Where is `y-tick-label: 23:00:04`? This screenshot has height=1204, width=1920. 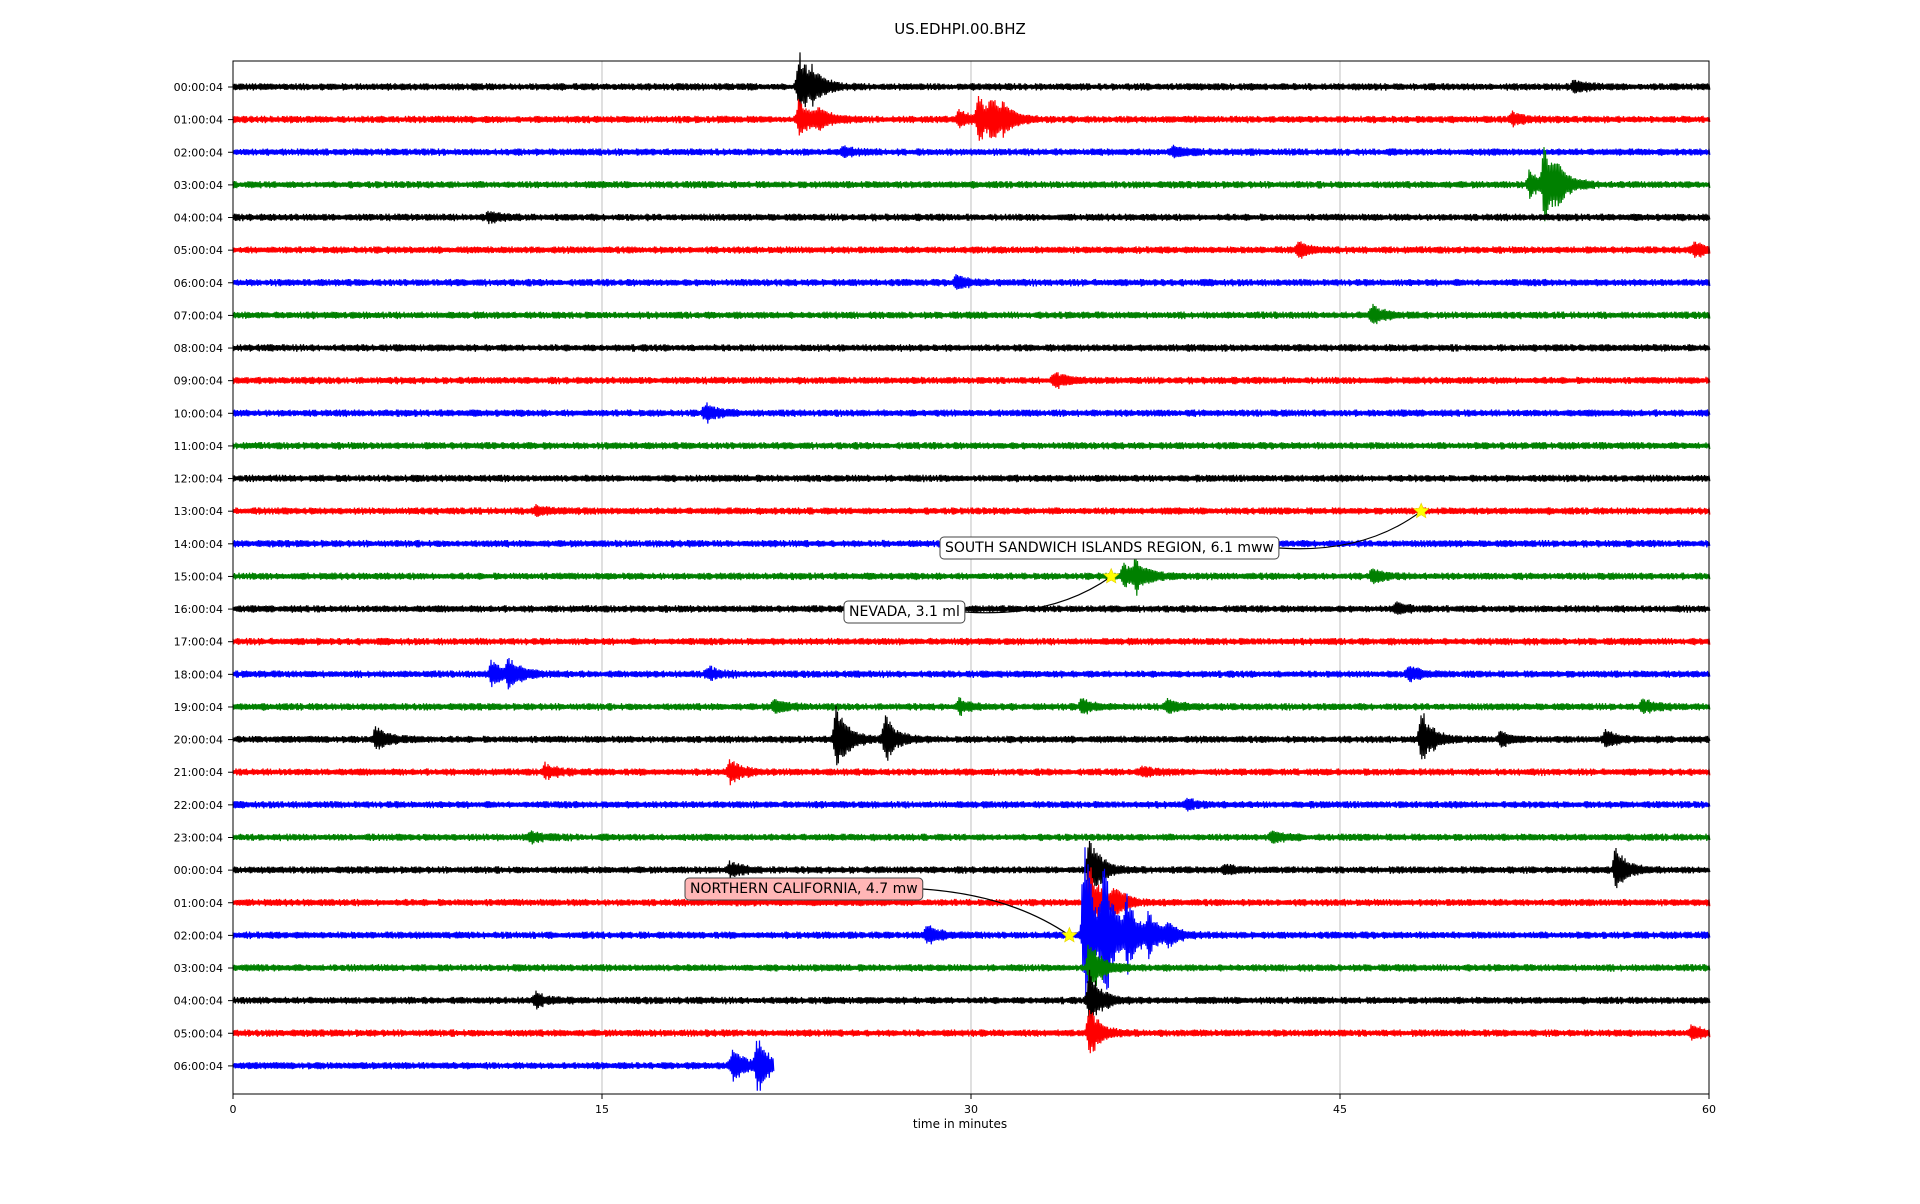 y-tick-label: 23:00:04 is located at coordinates (198, 837).